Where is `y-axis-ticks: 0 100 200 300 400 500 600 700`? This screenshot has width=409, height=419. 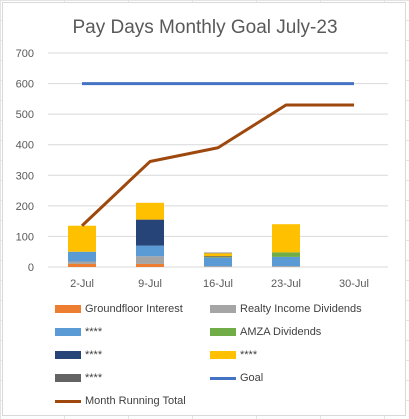
y-axis-ticks: 0 100 200 300 400 500 600 700 is located at coordinates (25, 161).